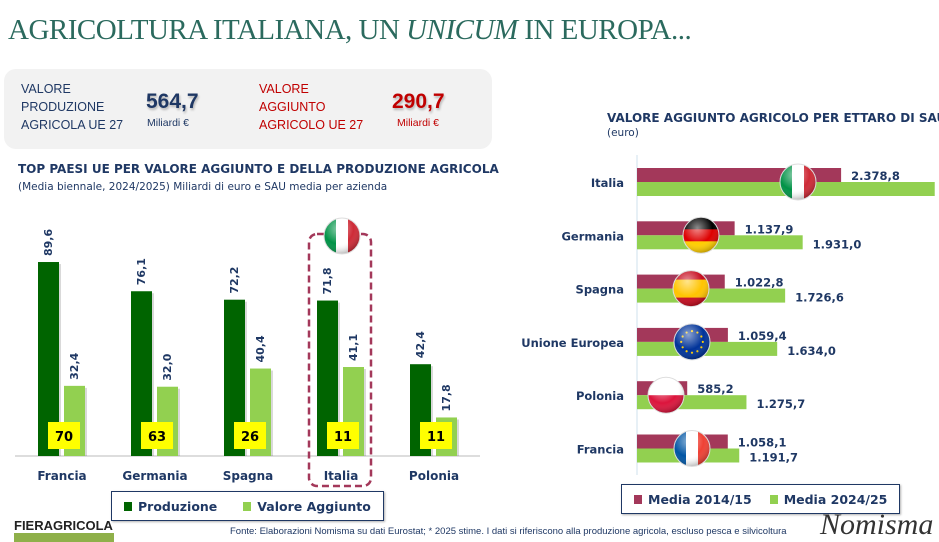 Image resolution: width=939 pixels, height=542 pixels. I want to click on legend-swatch-valore-aggiunto, so click(247, 506).